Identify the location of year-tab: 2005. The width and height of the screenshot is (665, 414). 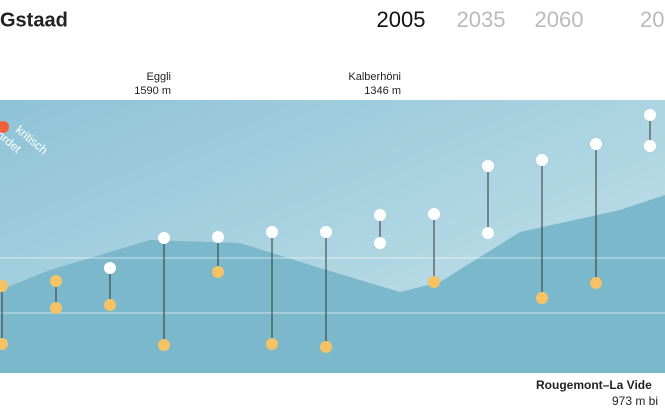
(401, 19).